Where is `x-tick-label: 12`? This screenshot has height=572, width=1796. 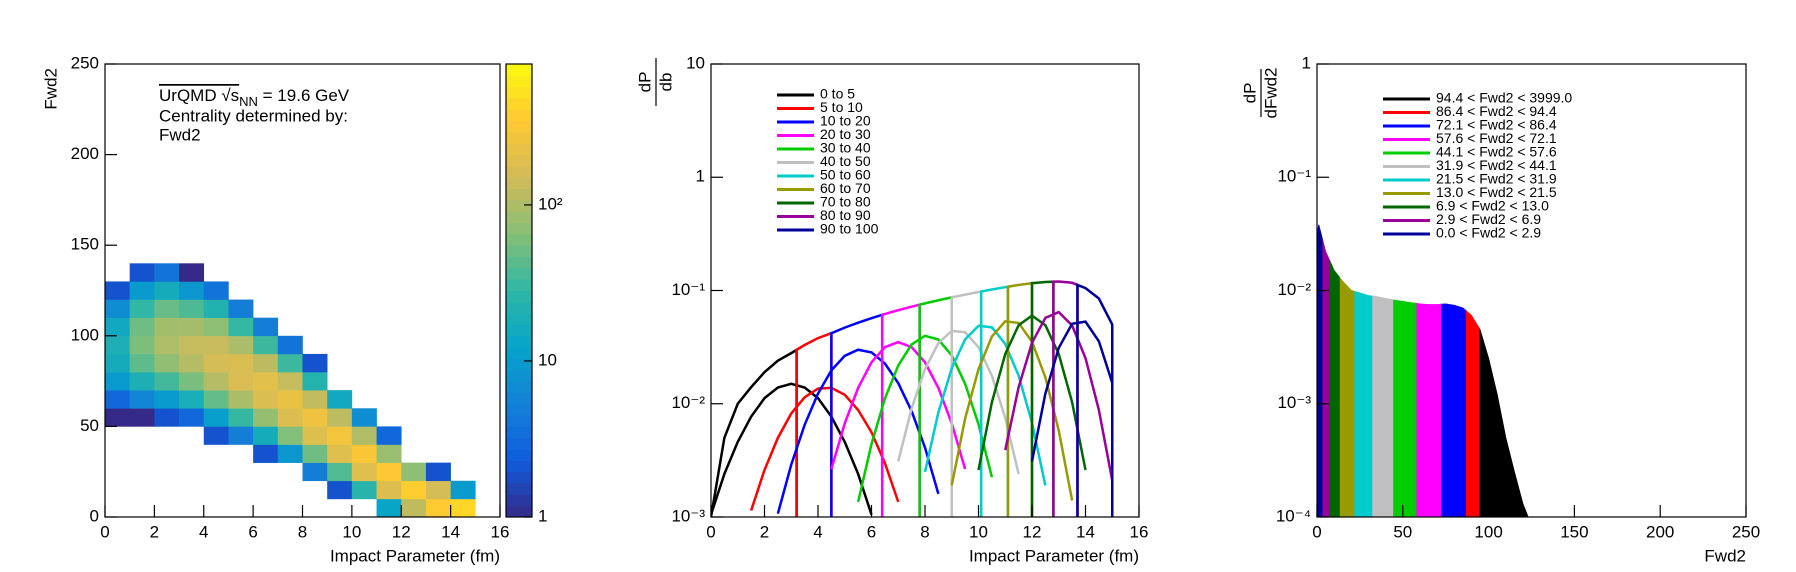 x-tick-label: 12 is located at coordinates (1032, 531).